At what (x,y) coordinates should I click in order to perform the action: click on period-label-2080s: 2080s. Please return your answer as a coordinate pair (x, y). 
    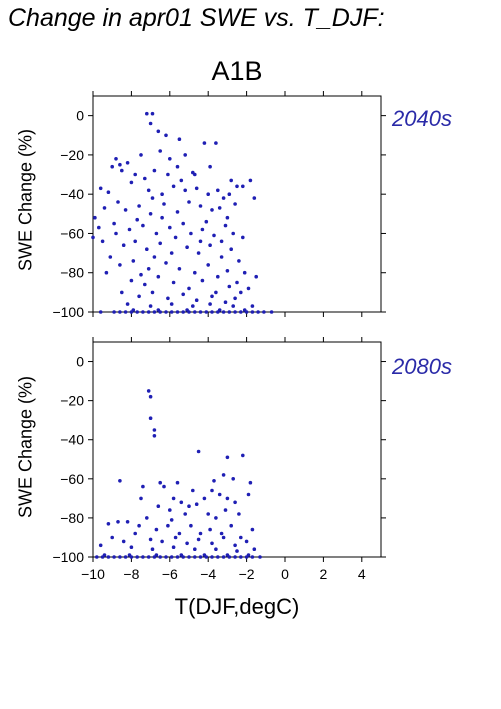
    Looking at the image, I should click on (422, 366).